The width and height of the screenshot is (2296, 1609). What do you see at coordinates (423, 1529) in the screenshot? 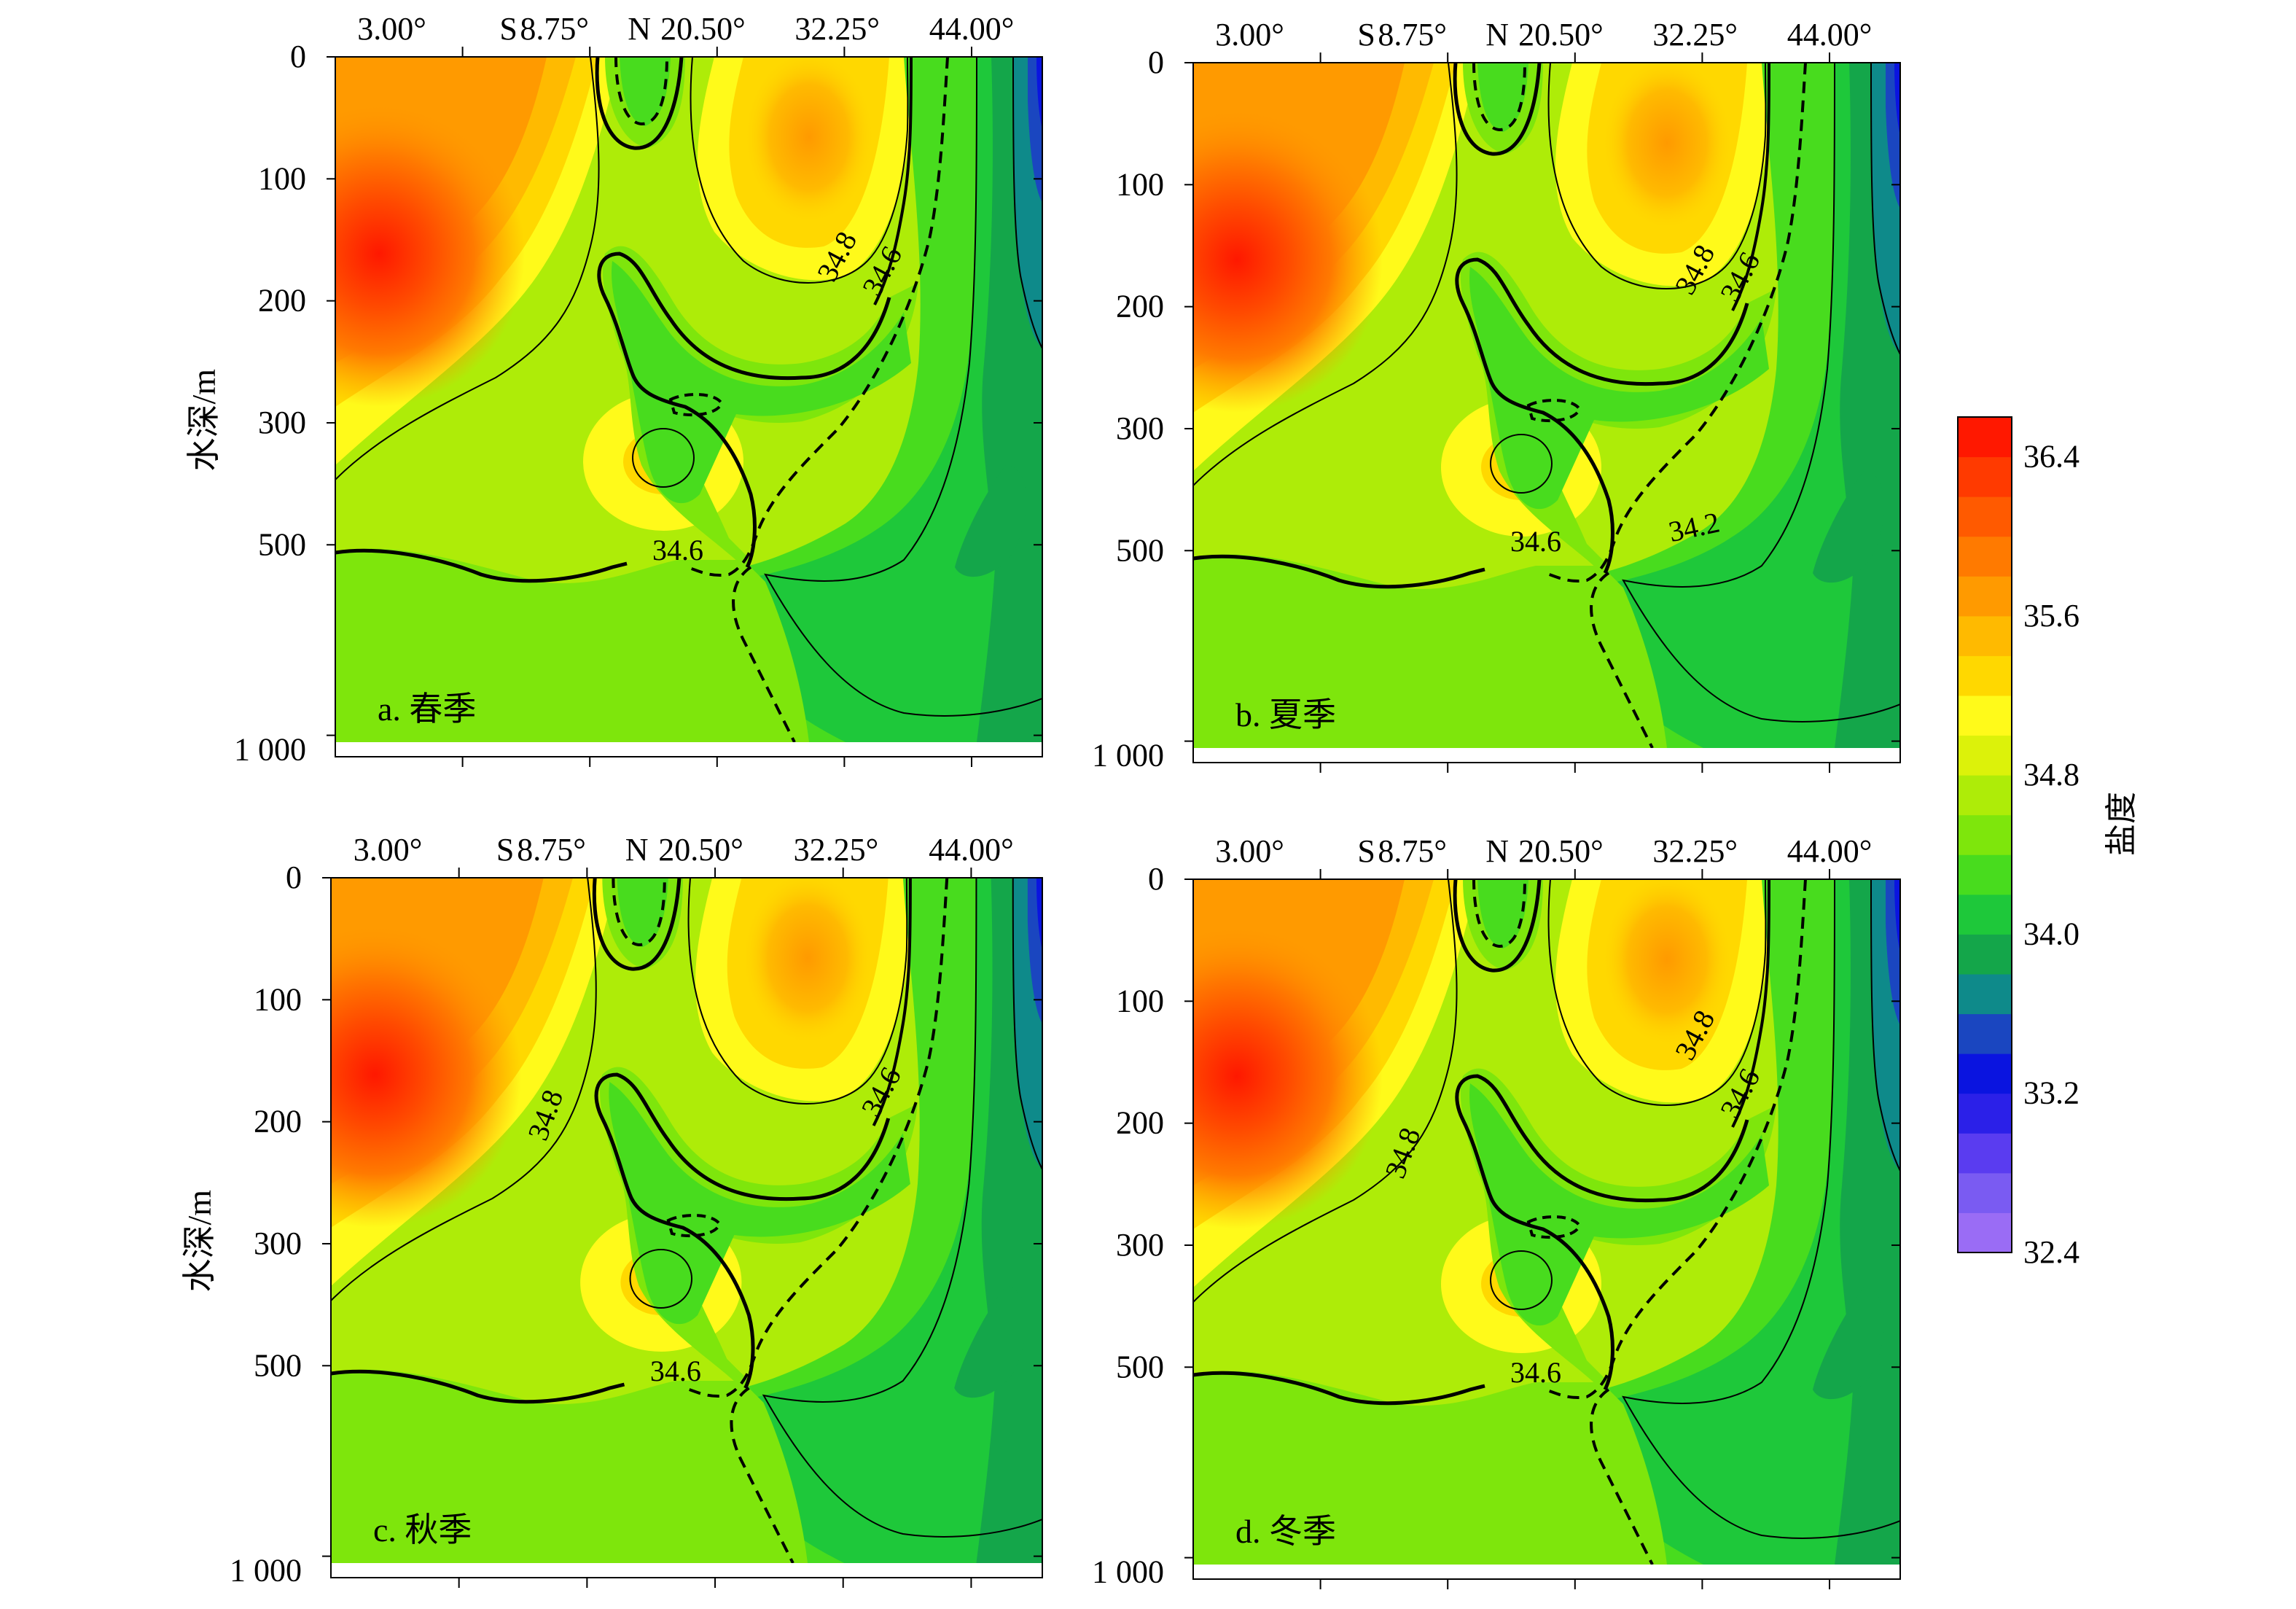
I see `panel-label: c. 秋季` at bounding box center [423, 1529].